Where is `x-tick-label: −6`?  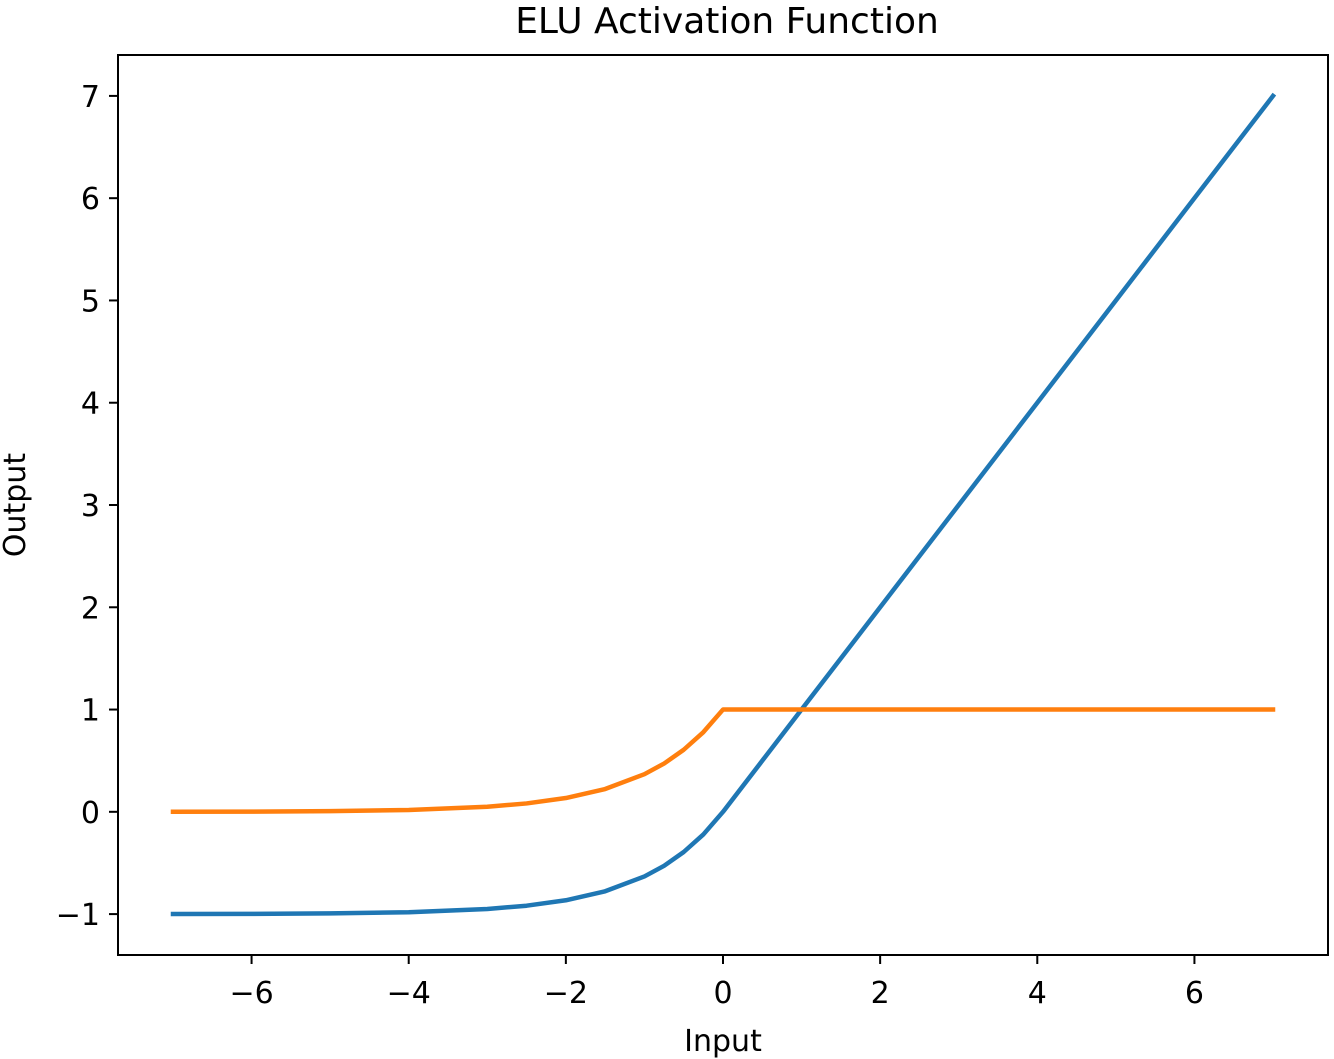
x-tick-label: −6 is located at coordinates (251, 993).